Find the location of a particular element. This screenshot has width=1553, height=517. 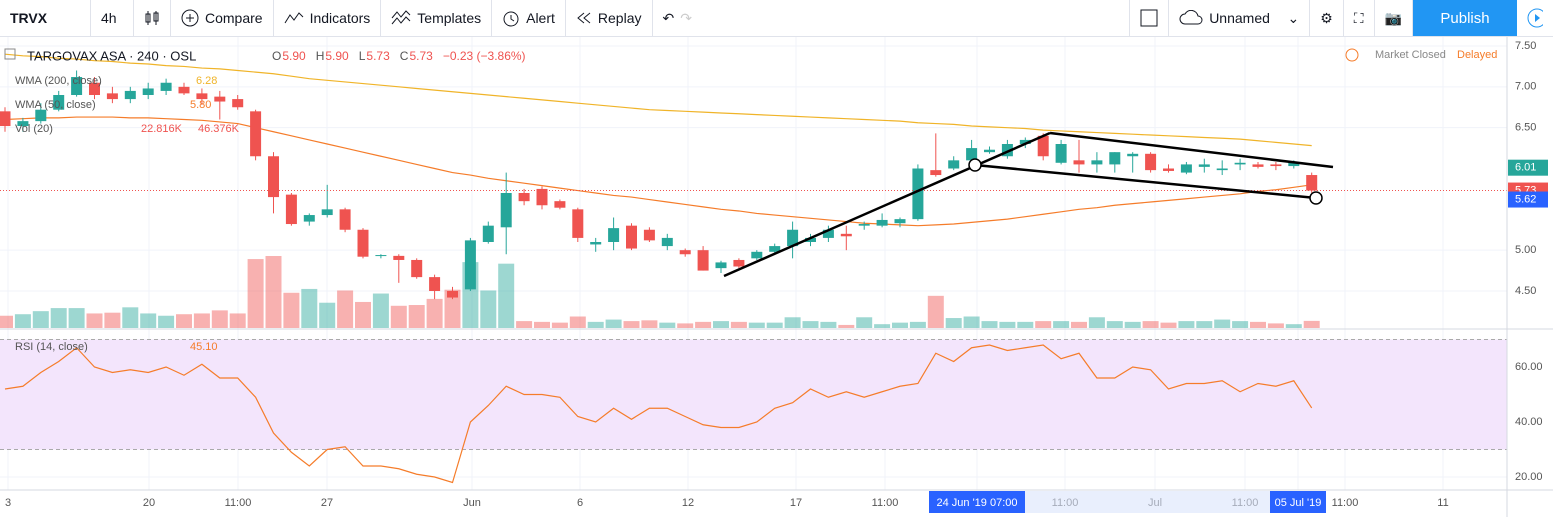

legend-value: 22.816K is located at coordinates (162, 129).